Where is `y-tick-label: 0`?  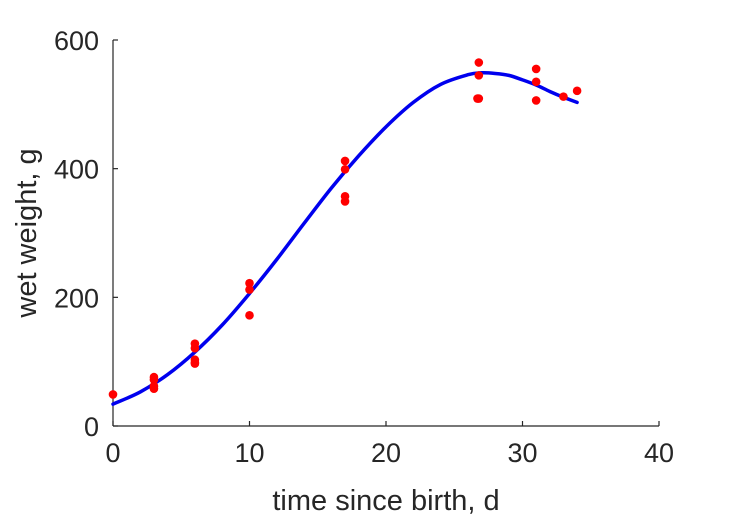
y-tick-label: 0 is located at coordinates (91, 427).